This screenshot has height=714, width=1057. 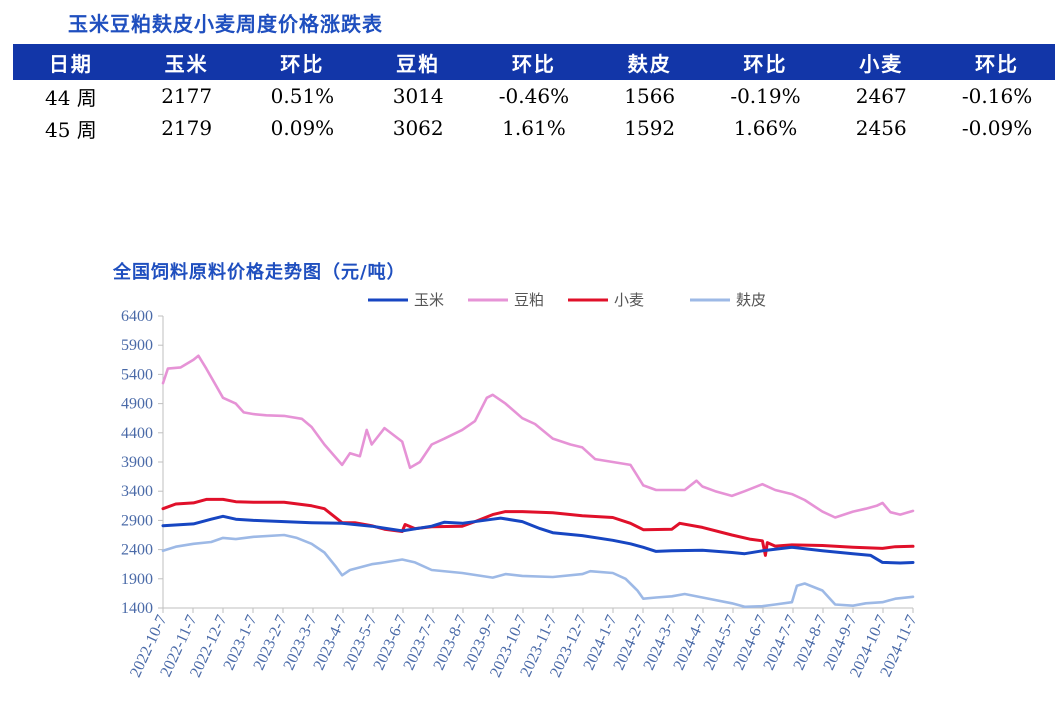 I want to click on cell-corn-change: 0.51%, so click(x=302, y=96).